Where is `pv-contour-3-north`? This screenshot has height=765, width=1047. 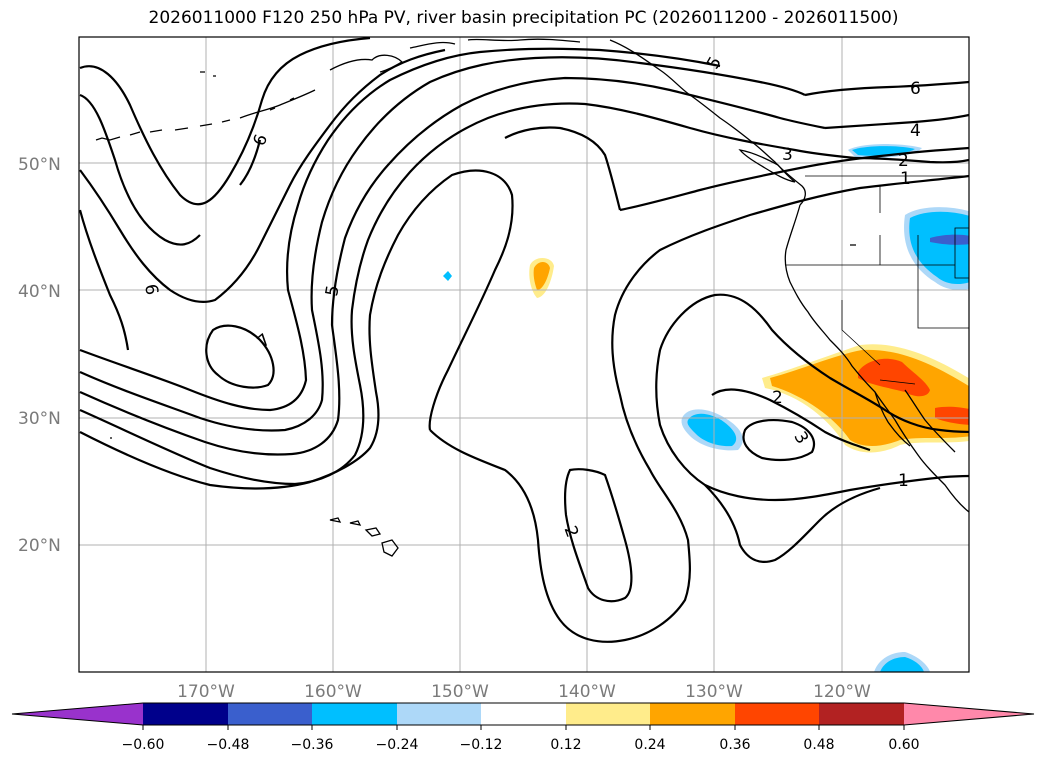
pv-contour-3-north is located at coordinates (736, 169).